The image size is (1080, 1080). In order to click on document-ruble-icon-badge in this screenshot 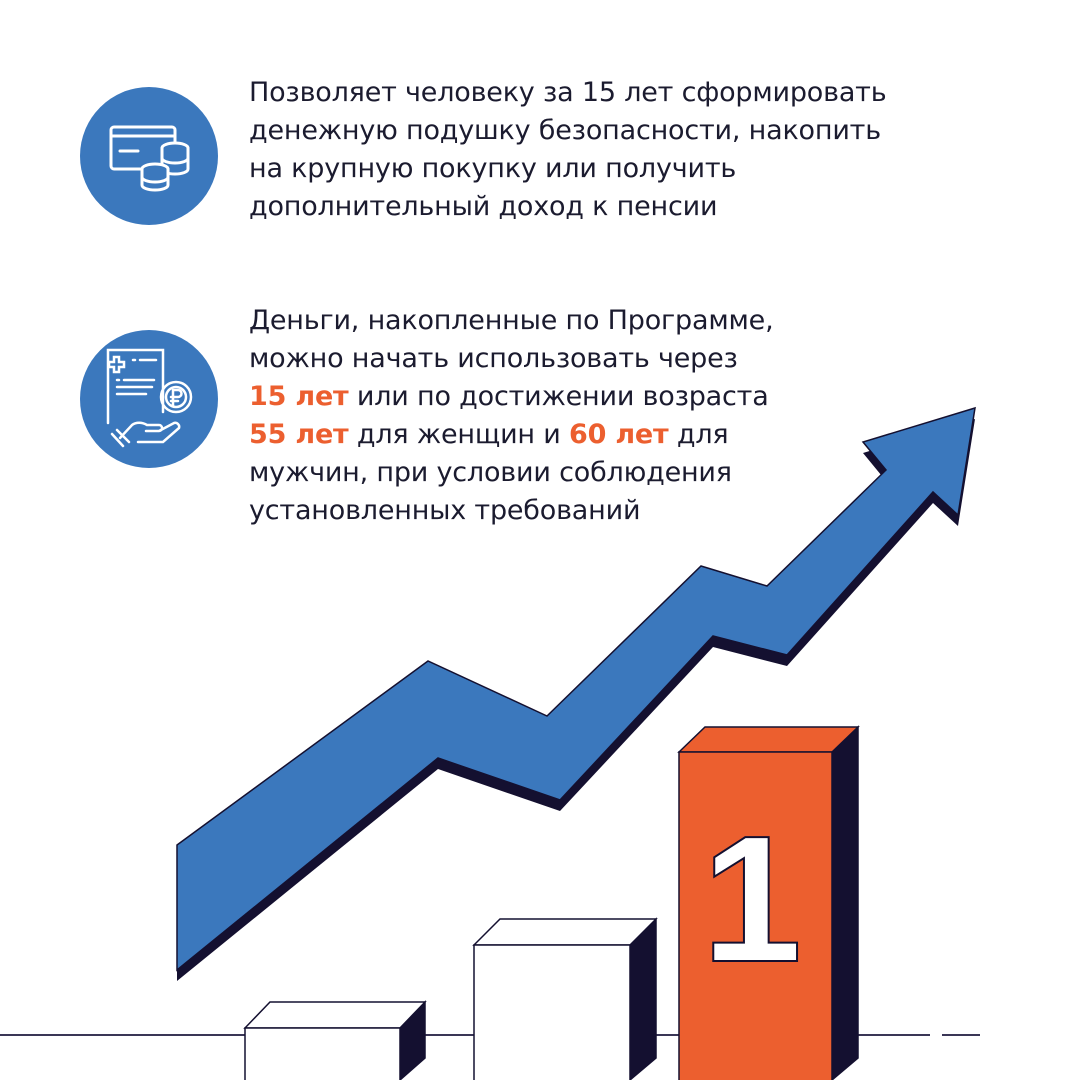, I will do `click(149, 399)`.